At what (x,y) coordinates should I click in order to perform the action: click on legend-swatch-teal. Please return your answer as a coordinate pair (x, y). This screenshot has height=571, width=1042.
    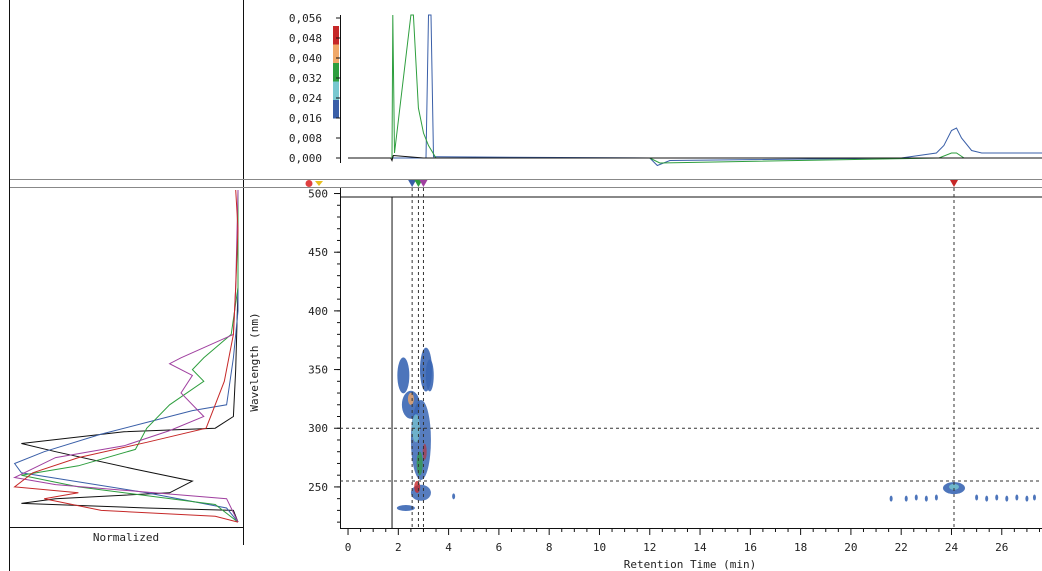
    Looking at the image, I should click on (336, 90).